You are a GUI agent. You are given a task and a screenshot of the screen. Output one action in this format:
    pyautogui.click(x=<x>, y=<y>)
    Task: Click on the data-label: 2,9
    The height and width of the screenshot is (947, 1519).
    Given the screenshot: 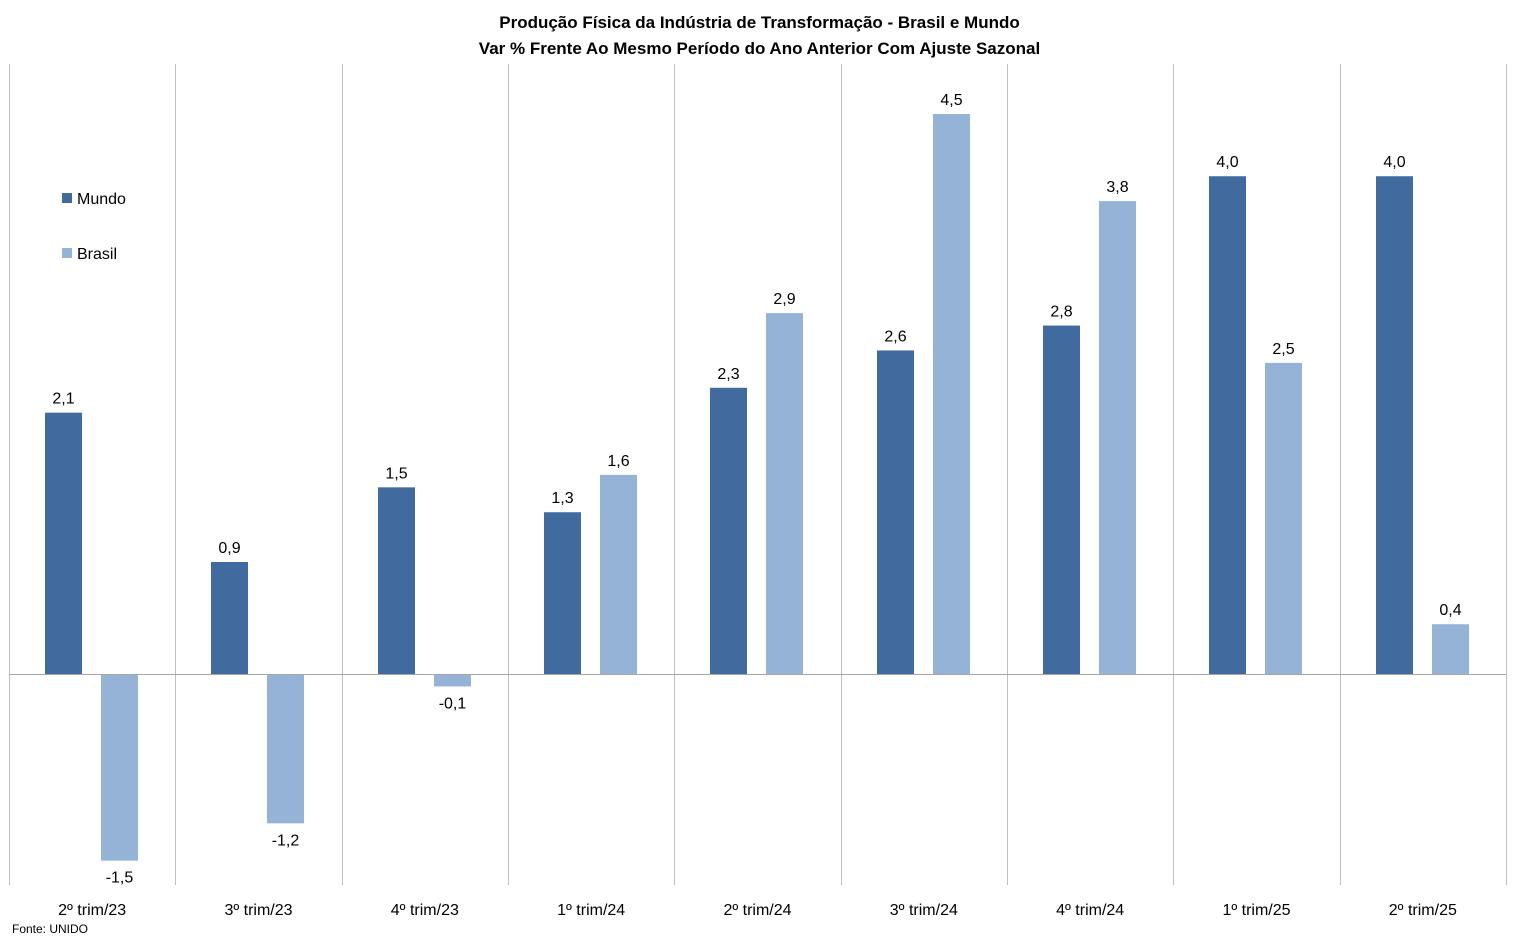 What is the action you would take?
    pyautogui.click(x=784, y=299)
    